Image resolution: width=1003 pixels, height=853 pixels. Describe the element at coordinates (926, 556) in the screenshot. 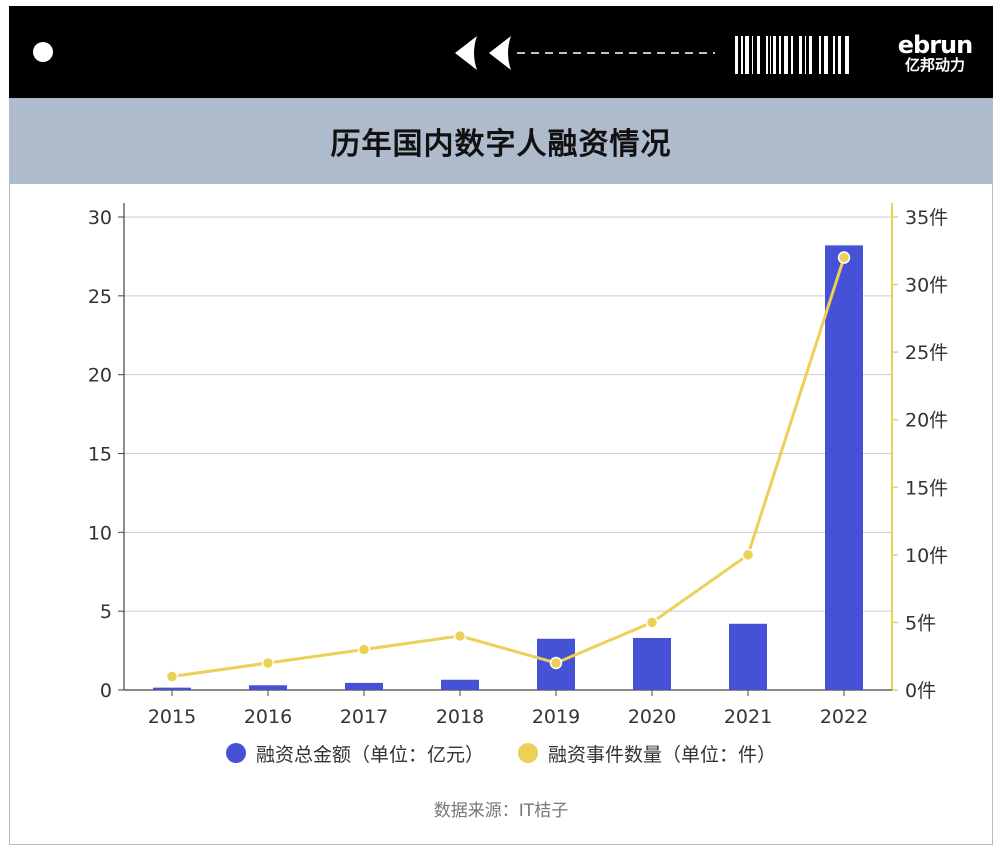

I see `right-axis-tick-label: 10件` at that location.